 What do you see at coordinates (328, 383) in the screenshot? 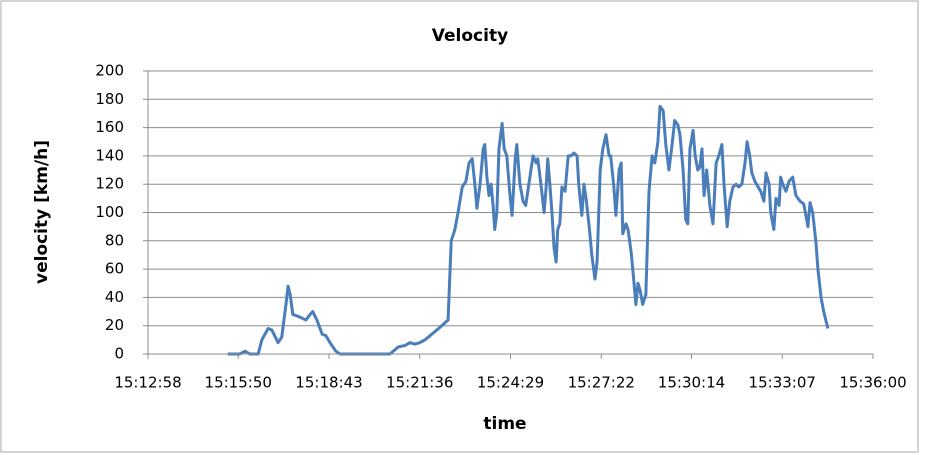
I see `x-tick-label: 15:18:43` at bounding box center [328, 383].